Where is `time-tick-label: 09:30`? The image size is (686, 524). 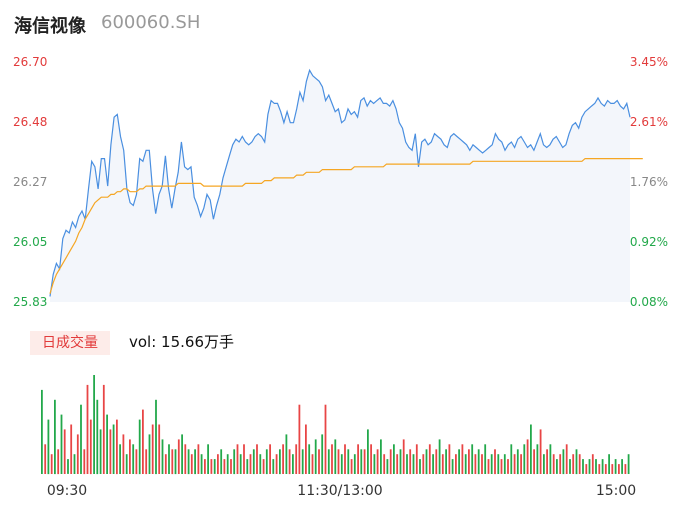 time-tick-label: 09:30 is located at coordinates (67, 491).